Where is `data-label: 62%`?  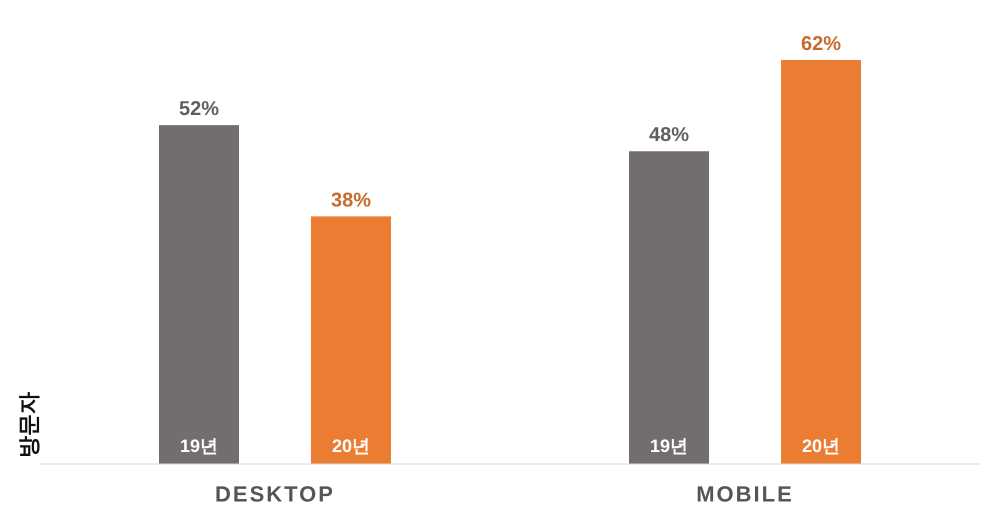
data-label: 62% is located at coordinates (821, 44).